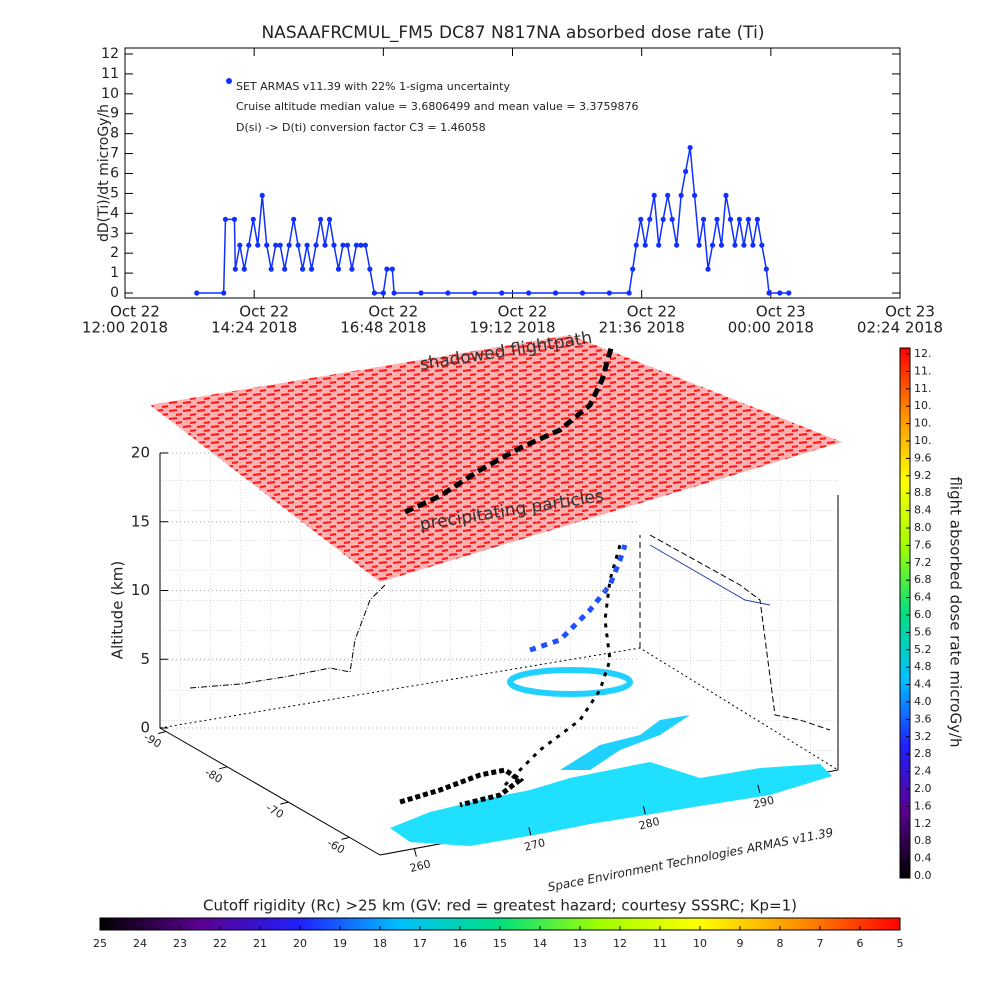 This screenshot has width=1000, height=1000. What do you see at coordinates (460, 943) in the screenshot?
I see `colorbar-tick-label: 16` at bounding box center [460, 943].